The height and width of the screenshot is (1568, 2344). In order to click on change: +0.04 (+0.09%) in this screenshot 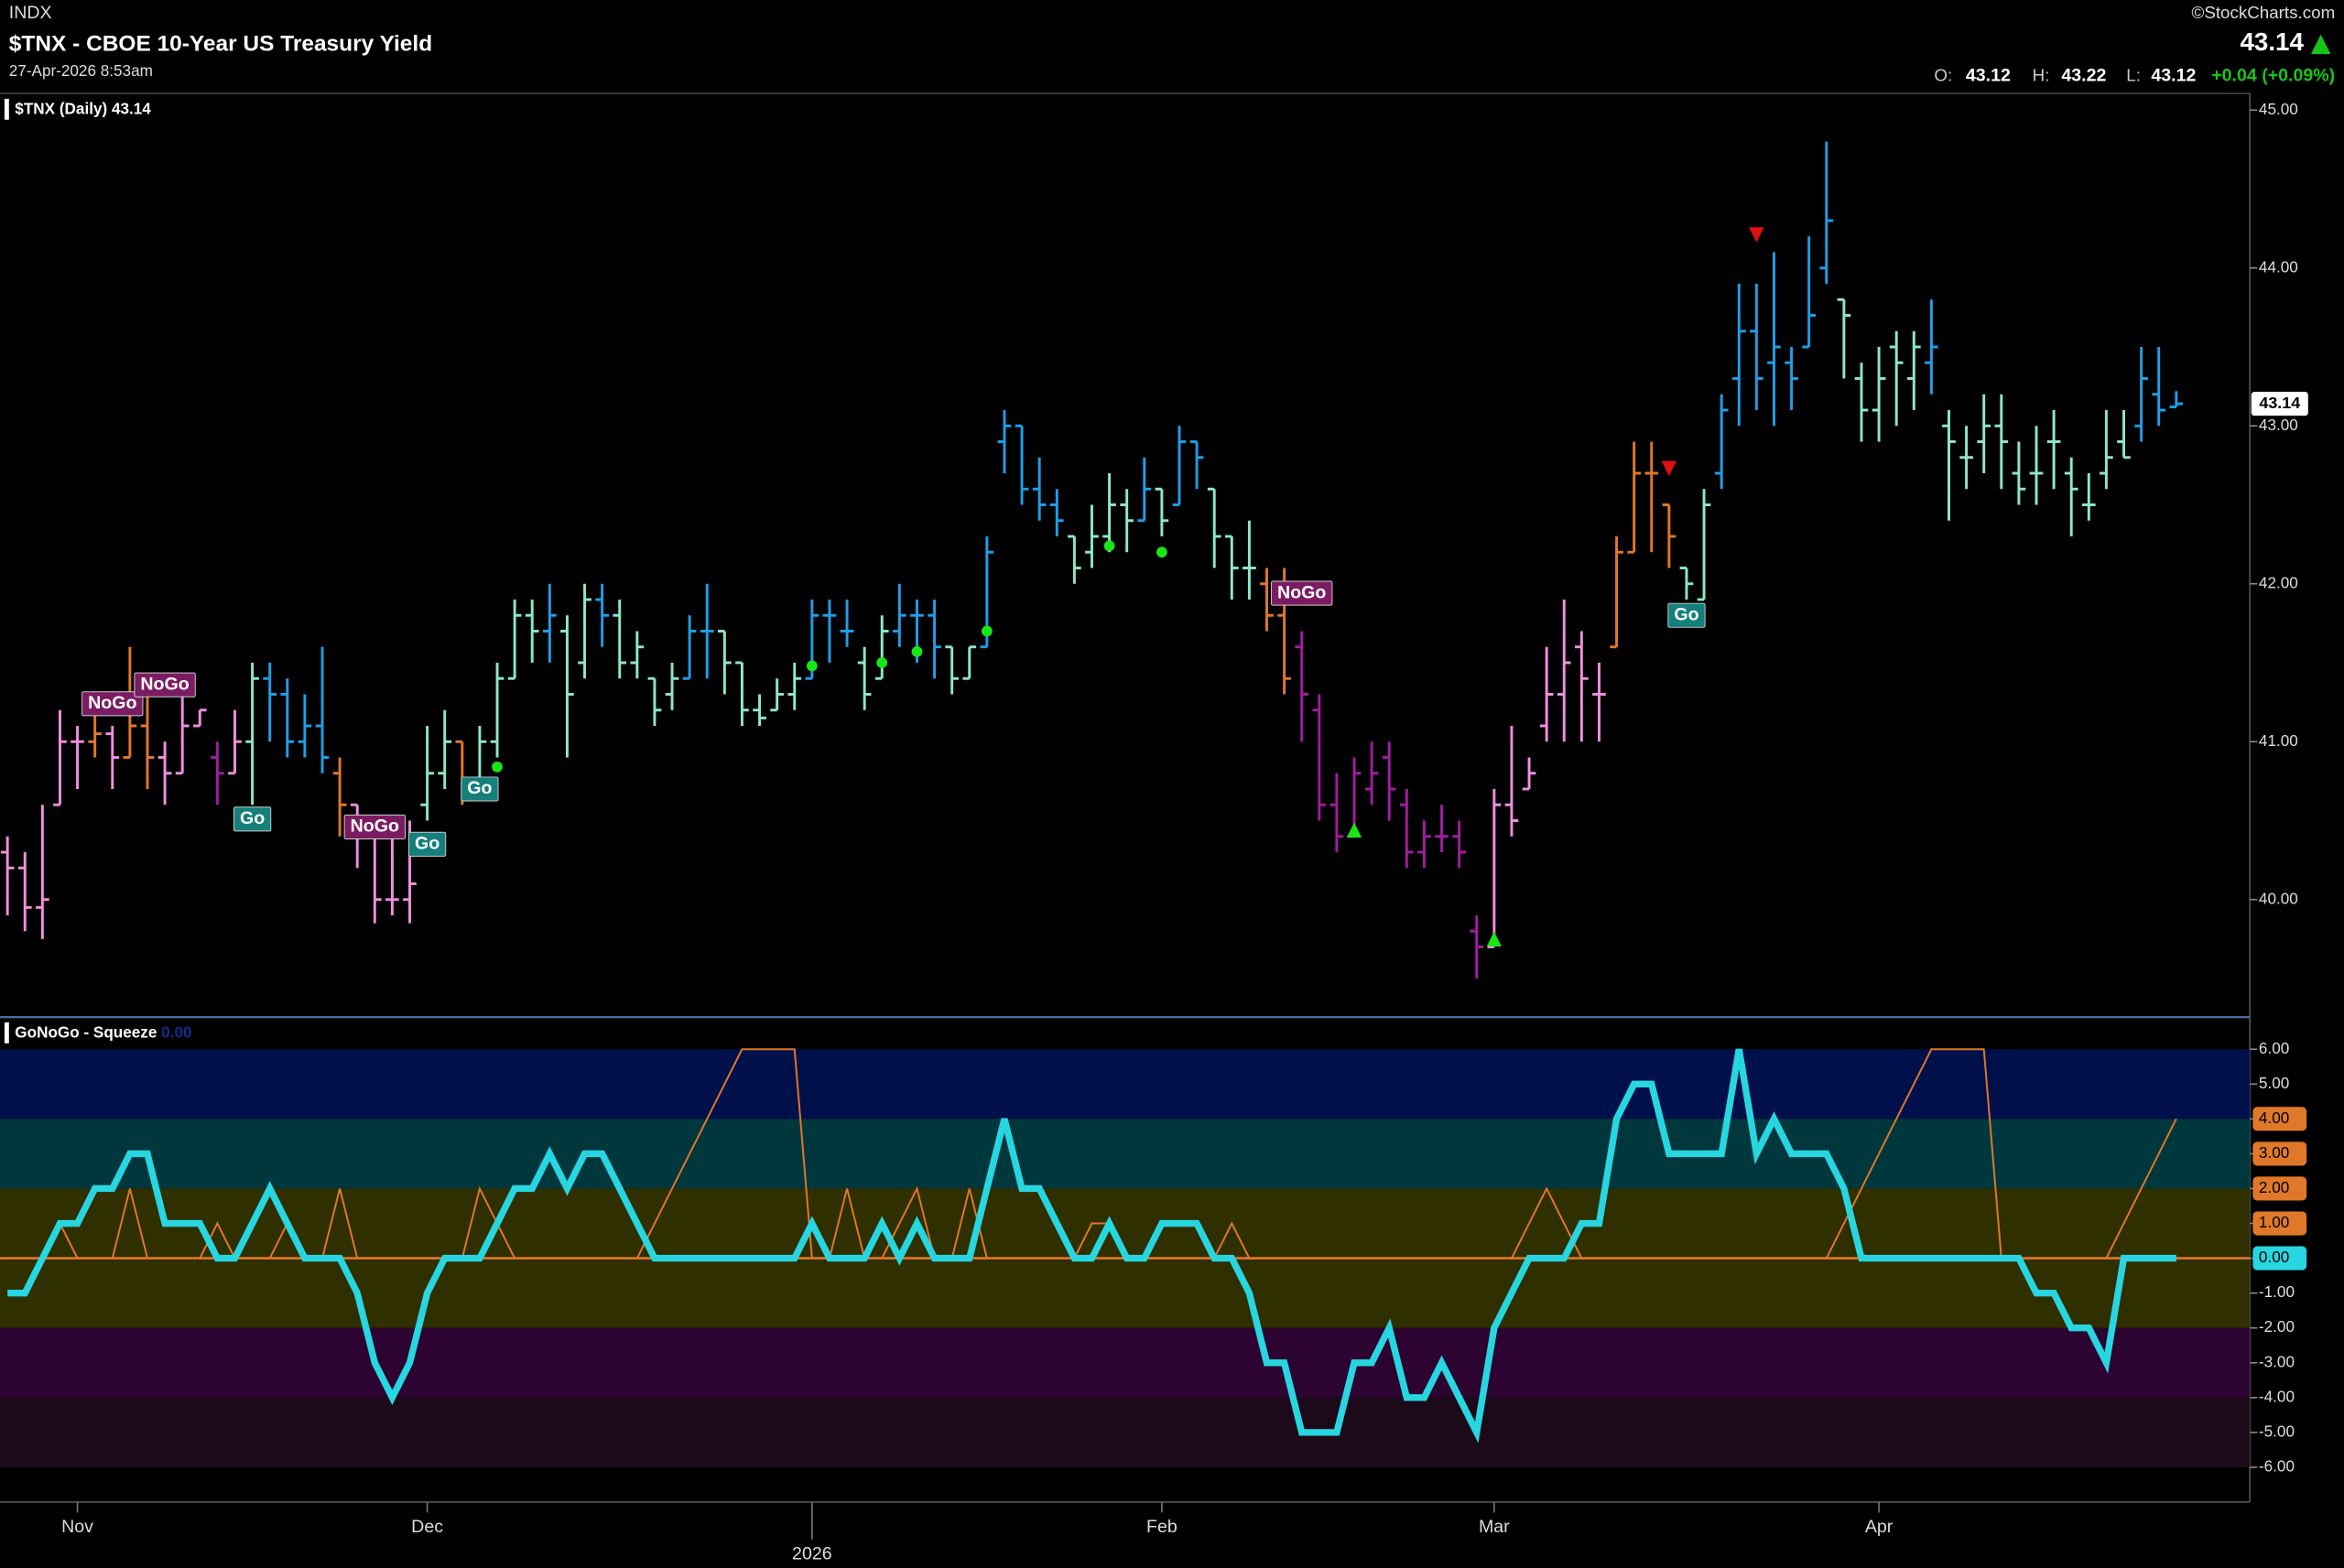, I will do `click(2273, 76)`.